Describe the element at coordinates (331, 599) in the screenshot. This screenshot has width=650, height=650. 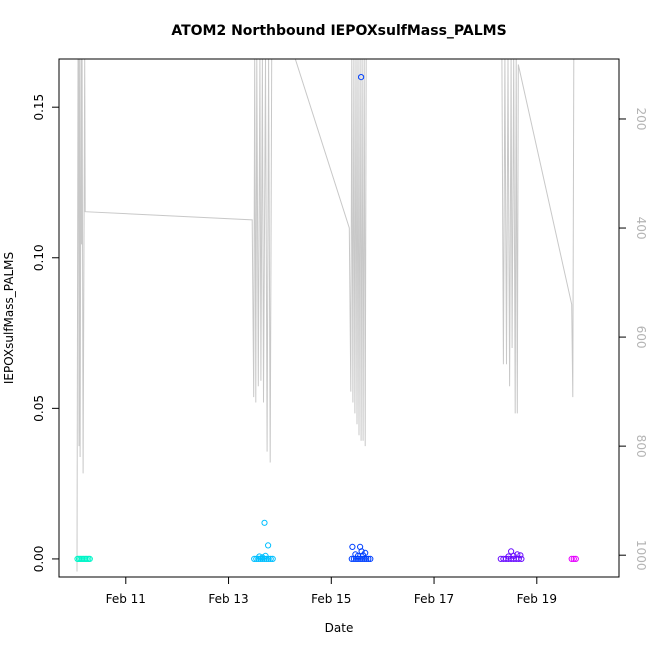
I see `x-tick-label: Feb 15` at that location.